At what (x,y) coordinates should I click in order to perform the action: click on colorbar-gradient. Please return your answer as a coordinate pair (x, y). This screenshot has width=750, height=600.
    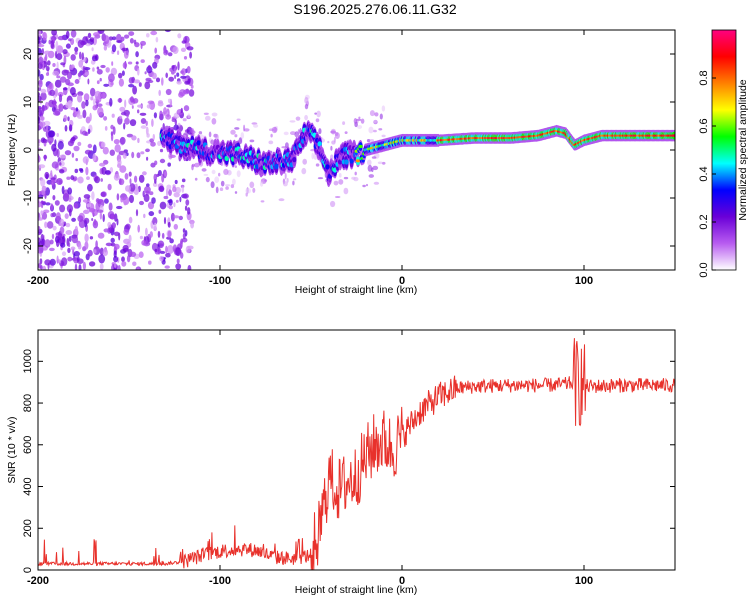
    Looking at the image, I should click on (724, 150).